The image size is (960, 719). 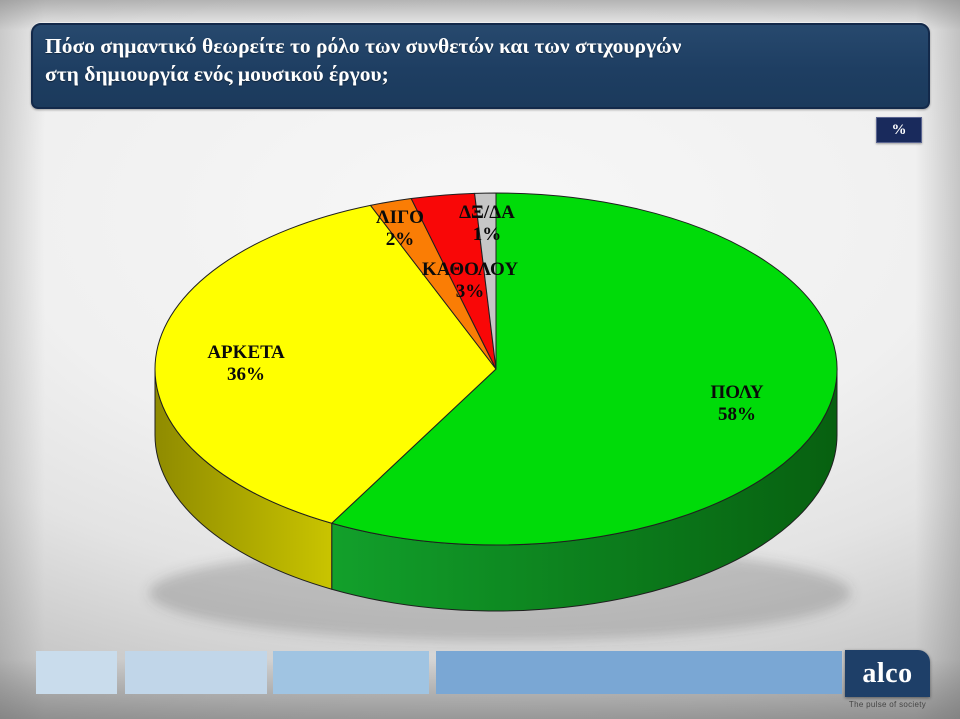 I want to click on alco-logo: alco, so click(x=887, y=673).